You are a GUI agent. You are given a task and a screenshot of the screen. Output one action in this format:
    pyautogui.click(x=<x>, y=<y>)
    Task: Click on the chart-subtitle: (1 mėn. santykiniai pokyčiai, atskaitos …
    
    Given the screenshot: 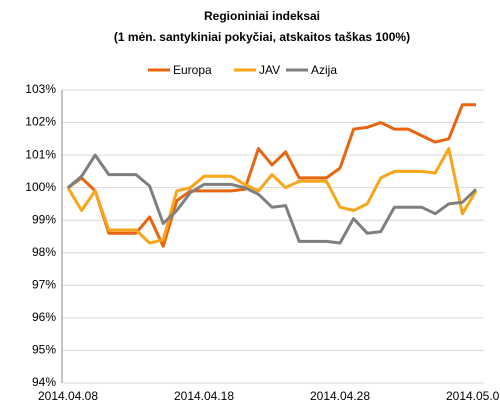 What is the action you would take?
    pyautogui.click(x=262, y=37)
    